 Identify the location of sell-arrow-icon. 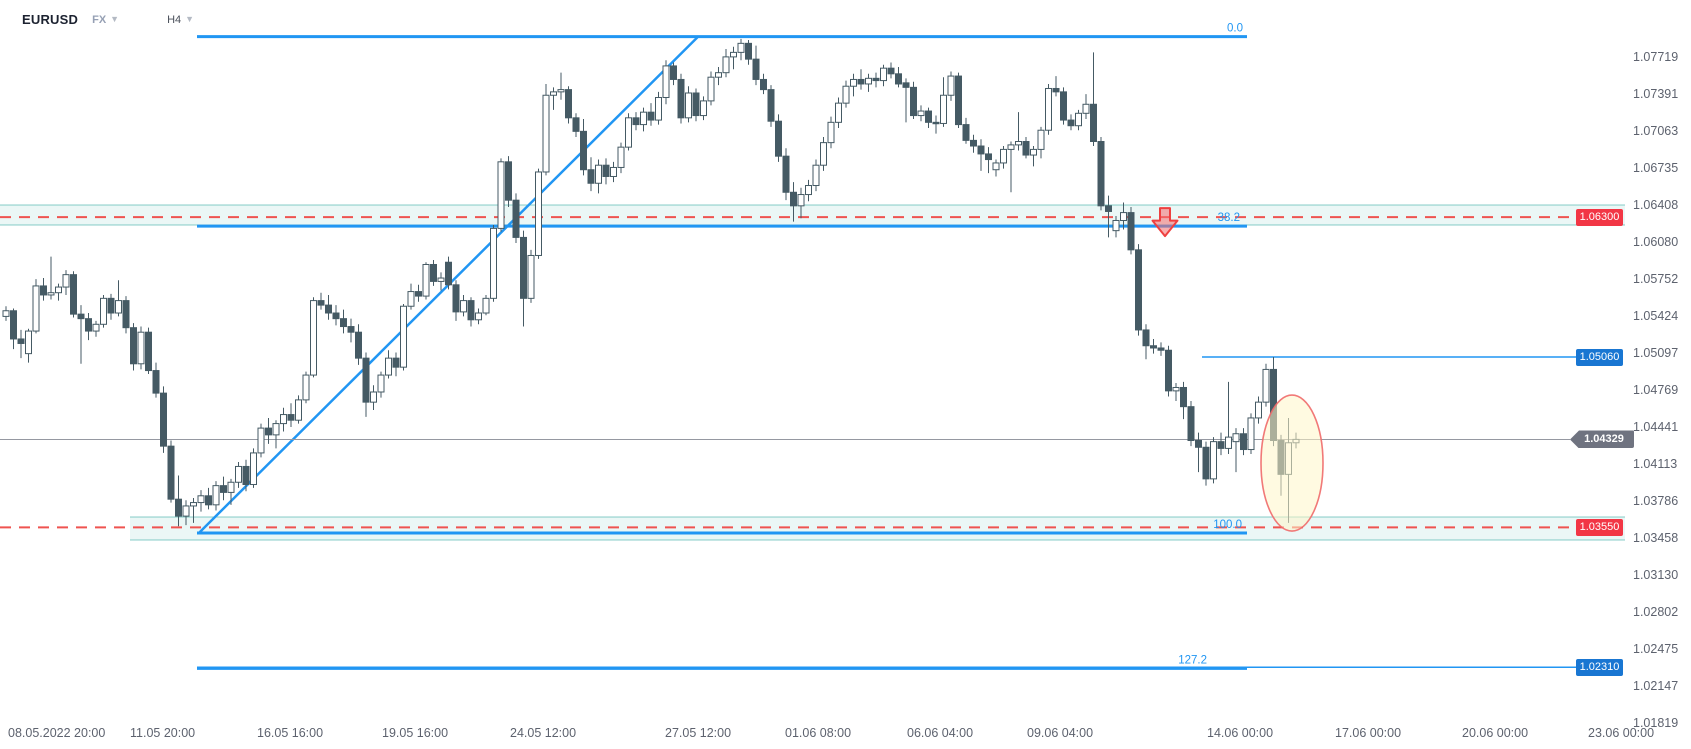
(1165, 222).